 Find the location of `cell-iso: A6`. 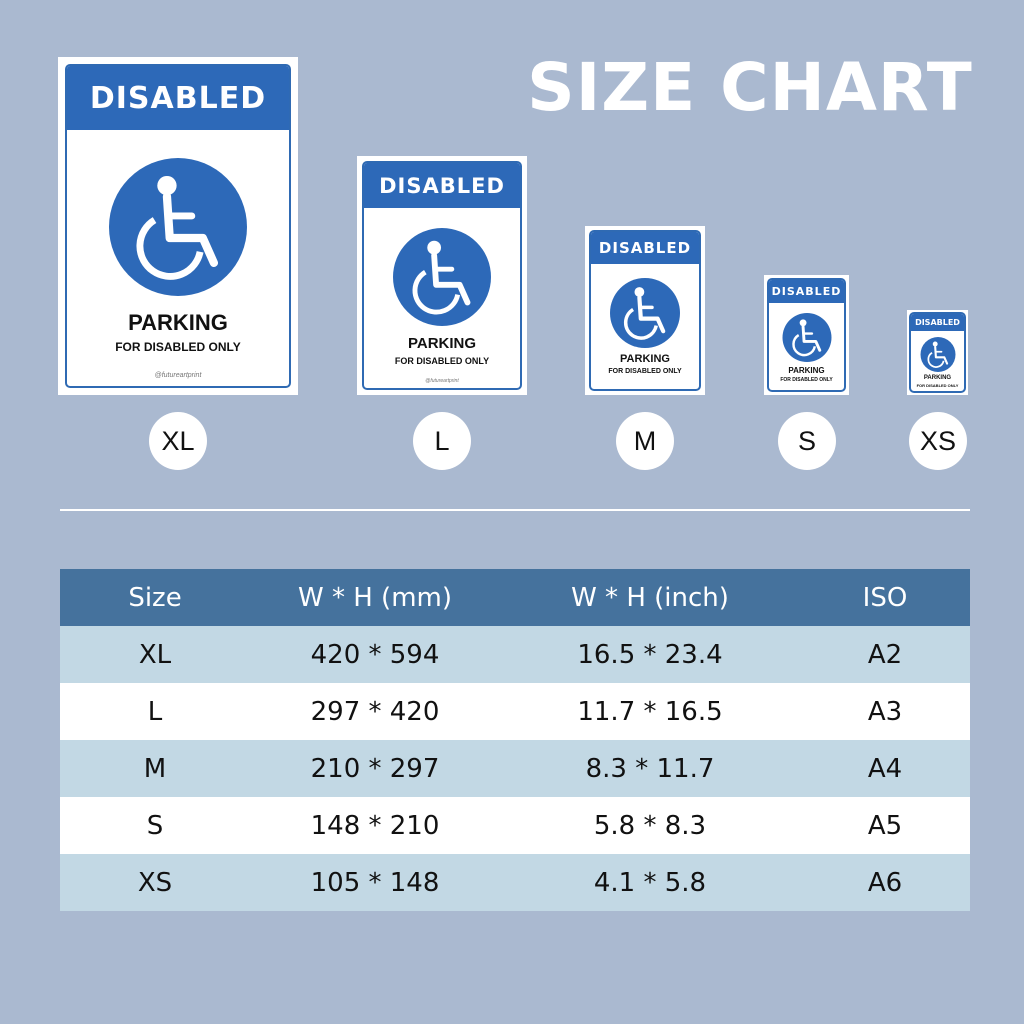

cell-iso: A6 is located at coordinates (885, 882).